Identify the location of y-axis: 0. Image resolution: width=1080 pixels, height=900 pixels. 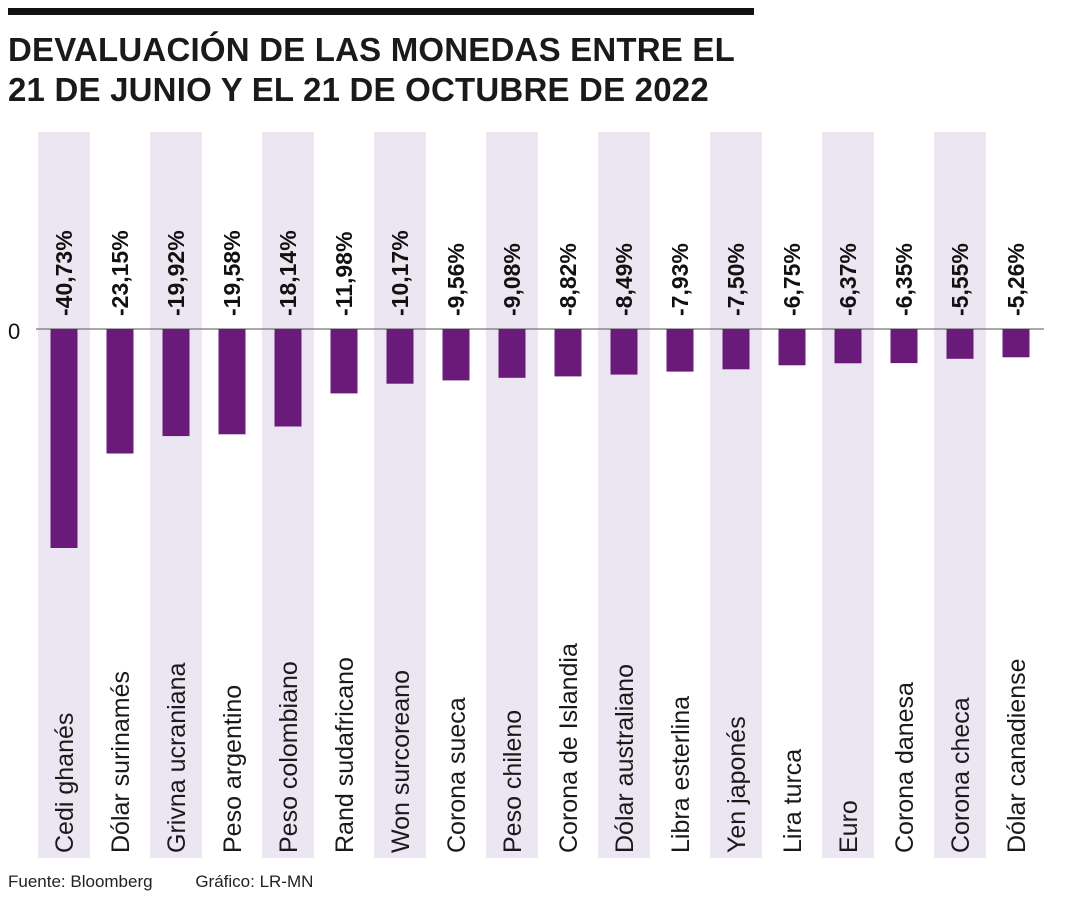
(526, 331).